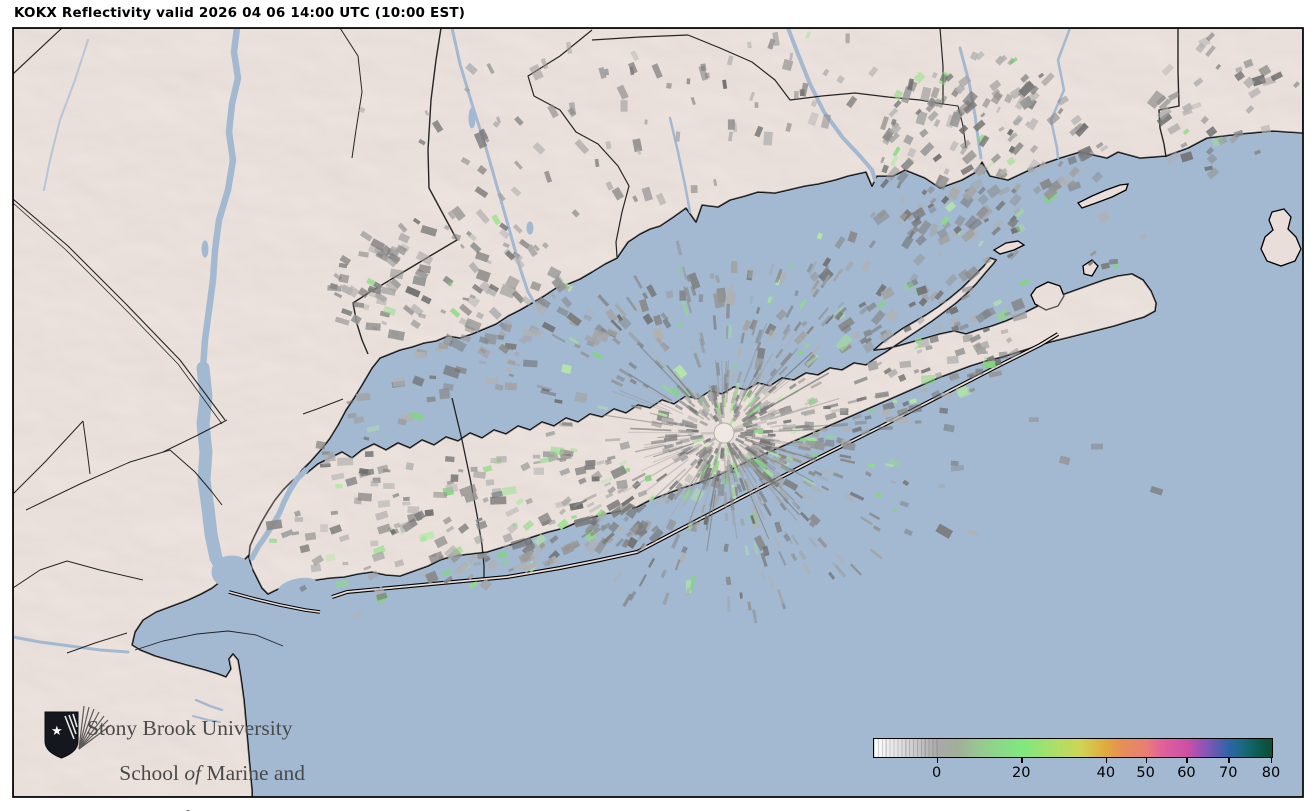  Describe the element at coordinates (937, 773) in the screenshot. I see `colorbar-tick-label: 0` at that location.